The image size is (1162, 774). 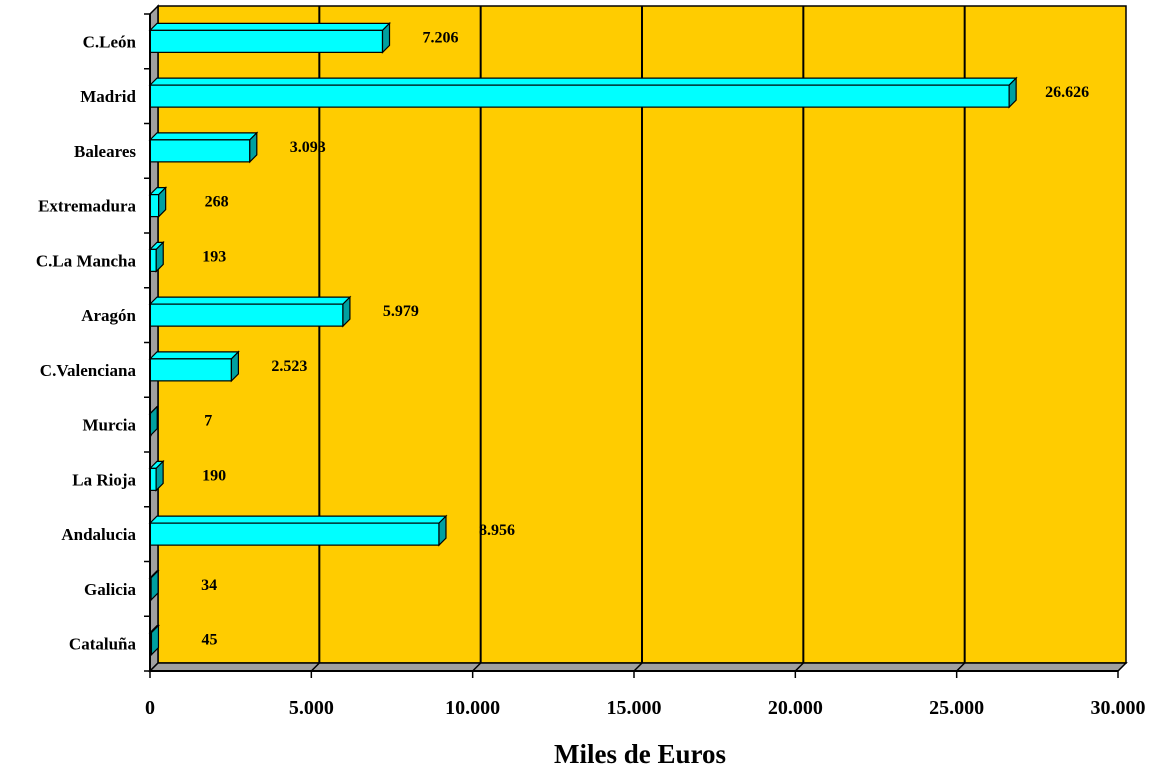 What do you see at coordinates (472, 708) in the screenshot?
I see `x-tick-label: 10.000` at bounding box center [472, 708].